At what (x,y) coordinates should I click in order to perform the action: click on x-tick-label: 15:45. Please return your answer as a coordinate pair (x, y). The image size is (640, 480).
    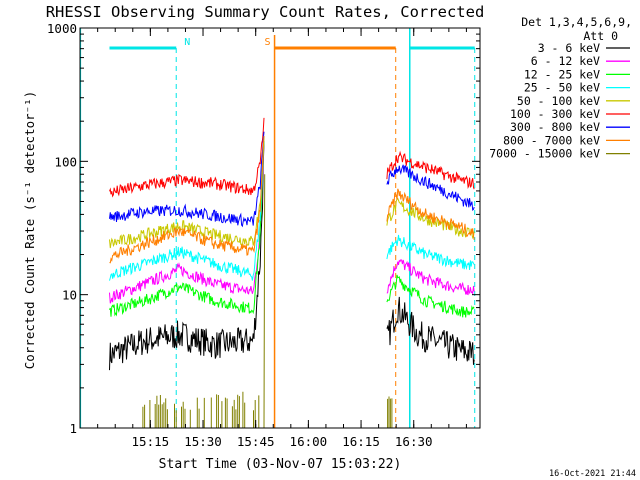
    Looking at the image, I should click on (256, 441).